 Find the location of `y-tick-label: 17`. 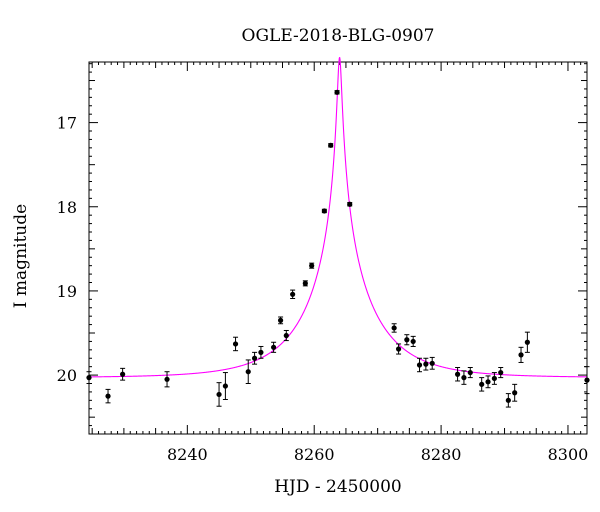

y-tick-label: 17 is located at coordinates (67, 123).